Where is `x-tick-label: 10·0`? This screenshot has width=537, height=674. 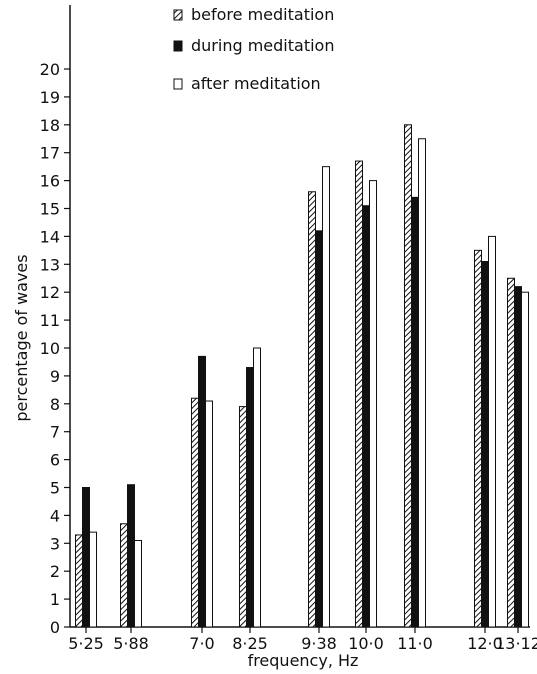
x-tick-label: 10·0 is located at coordinates (366, 643).